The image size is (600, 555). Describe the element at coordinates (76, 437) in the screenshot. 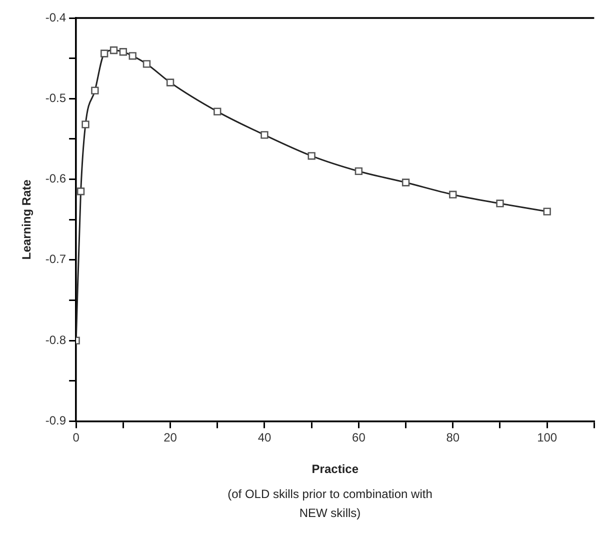

I see `x-tick-label: 0` at that location.